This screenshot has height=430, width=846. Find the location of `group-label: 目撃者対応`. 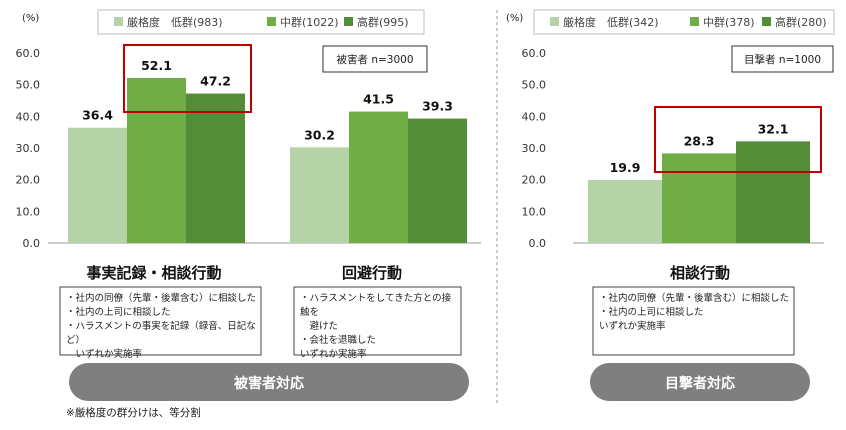

group-label: 目撃者対応 is located at coordinates (700, 384).